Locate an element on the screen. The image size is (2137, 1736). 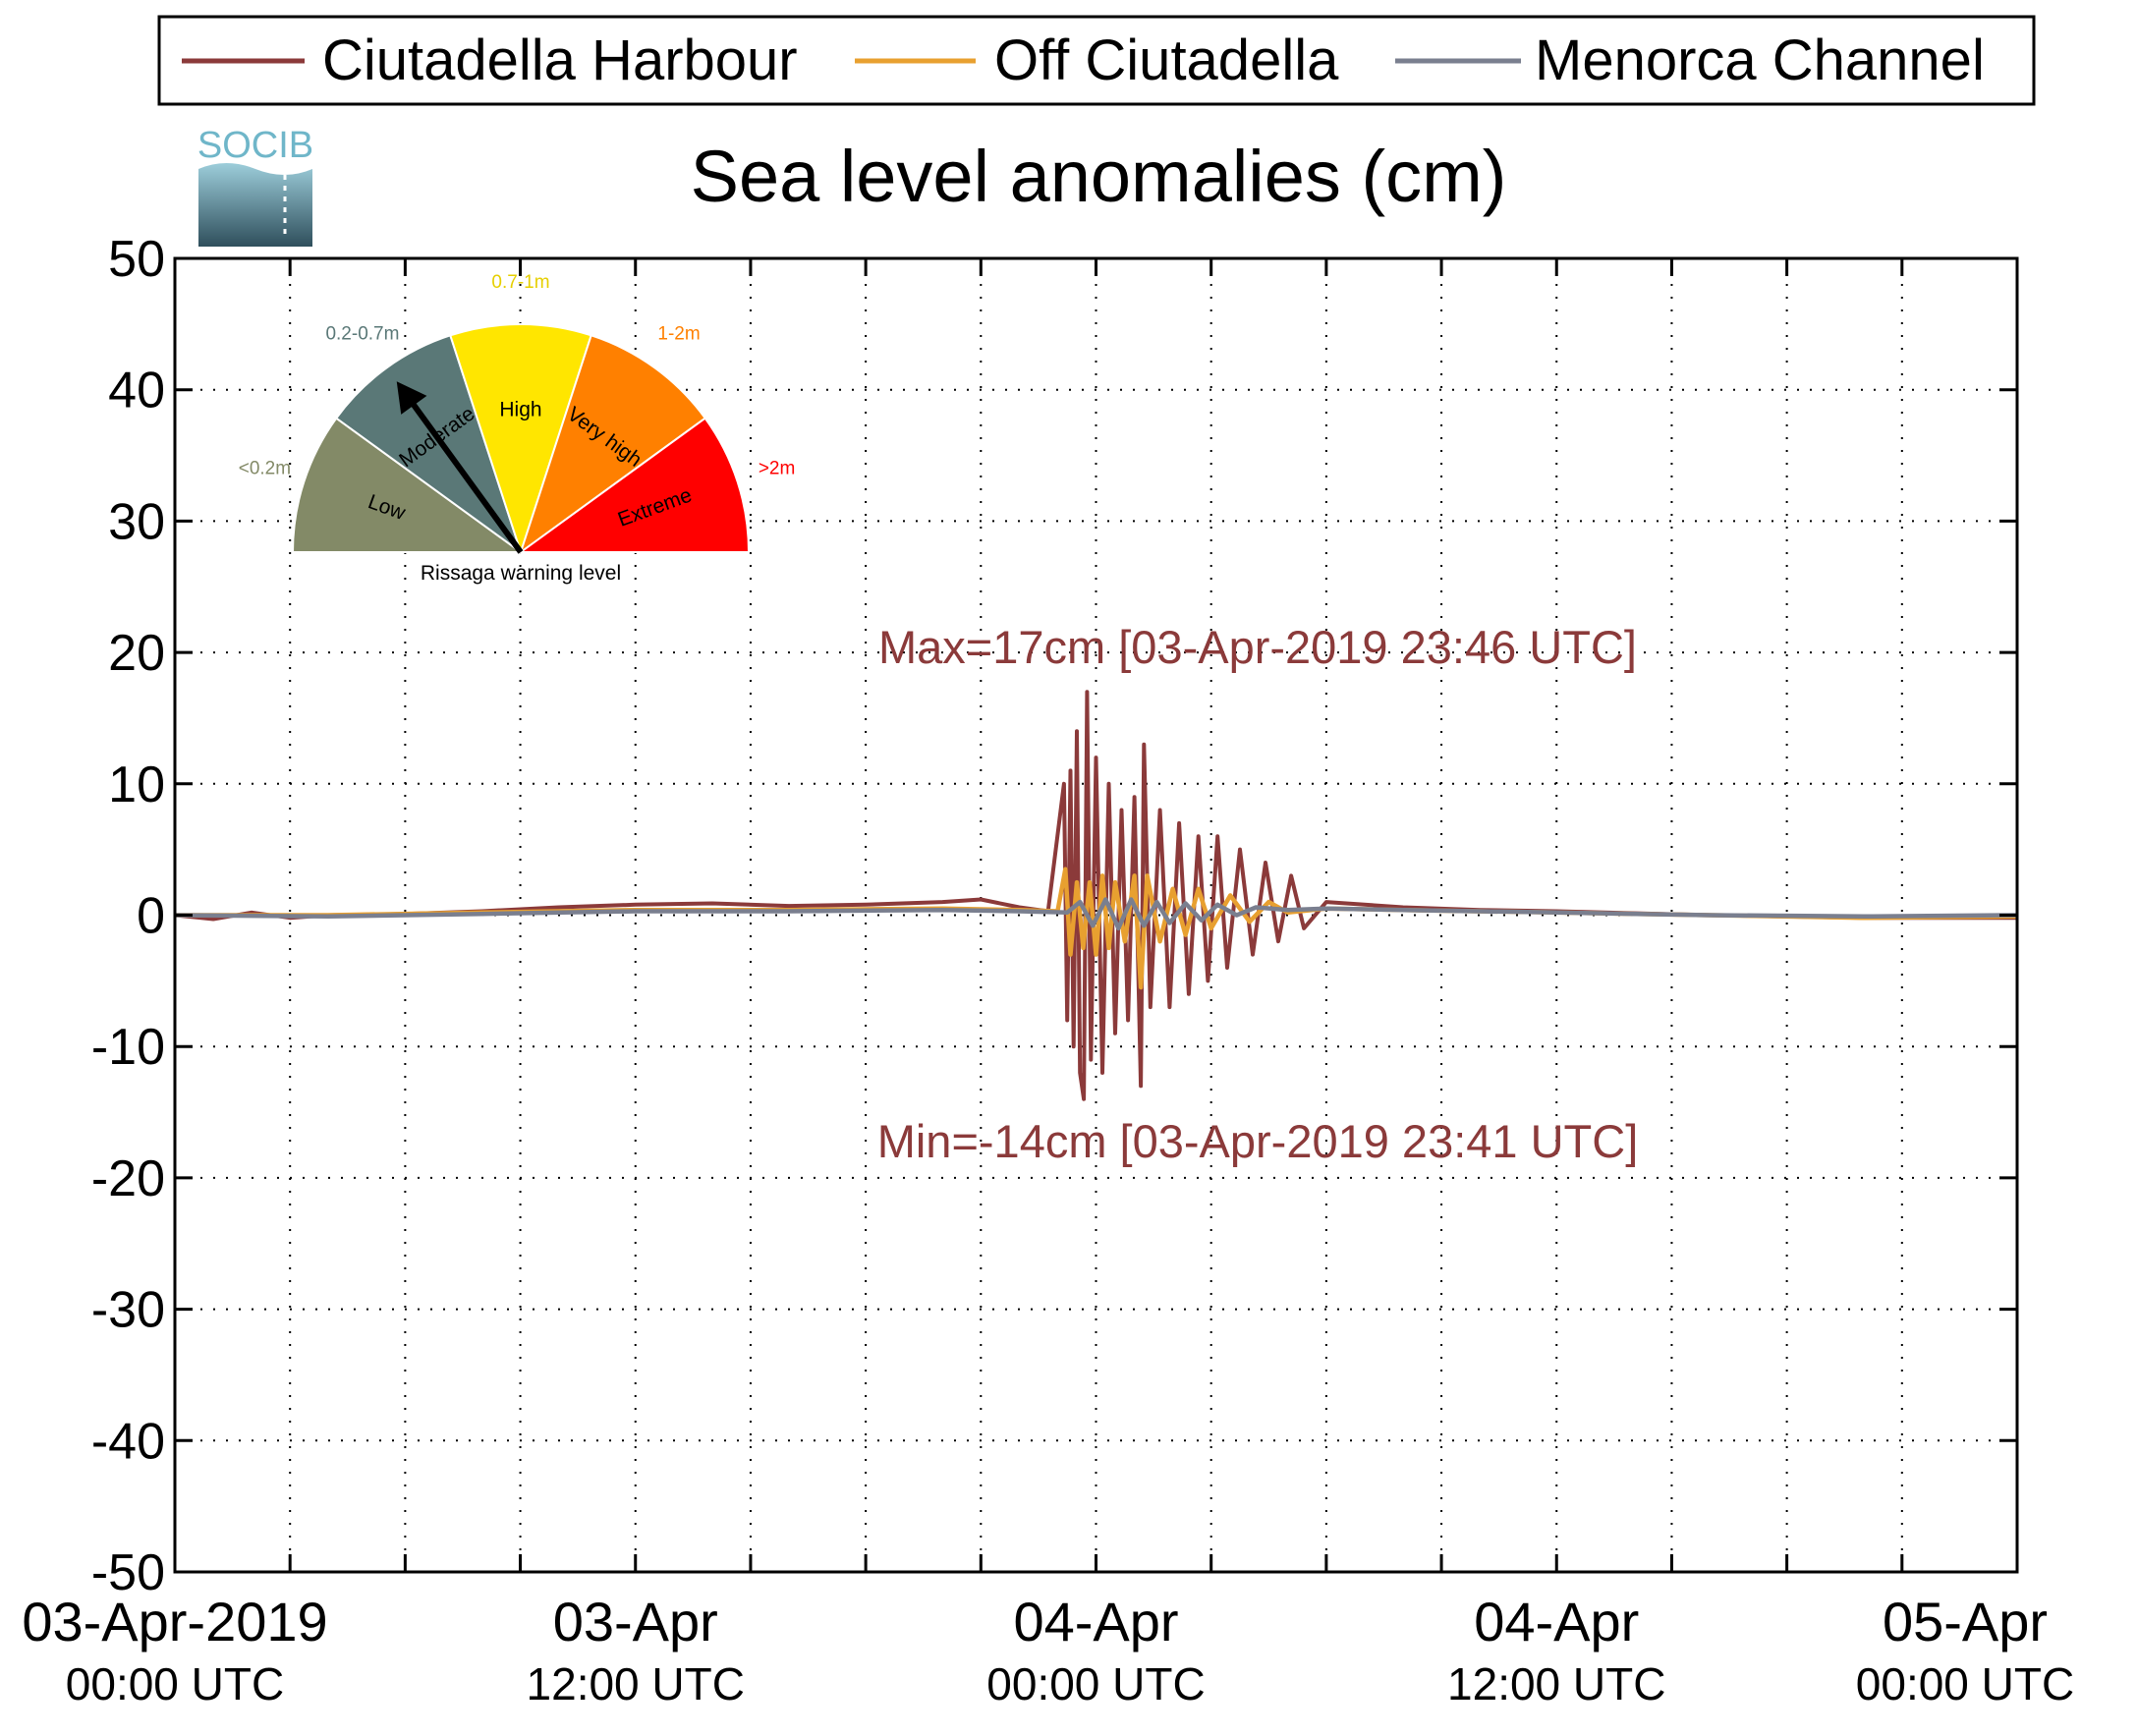
x-tick-label-date: 03-Apr-2019 is located at coordinates (174, 1621).